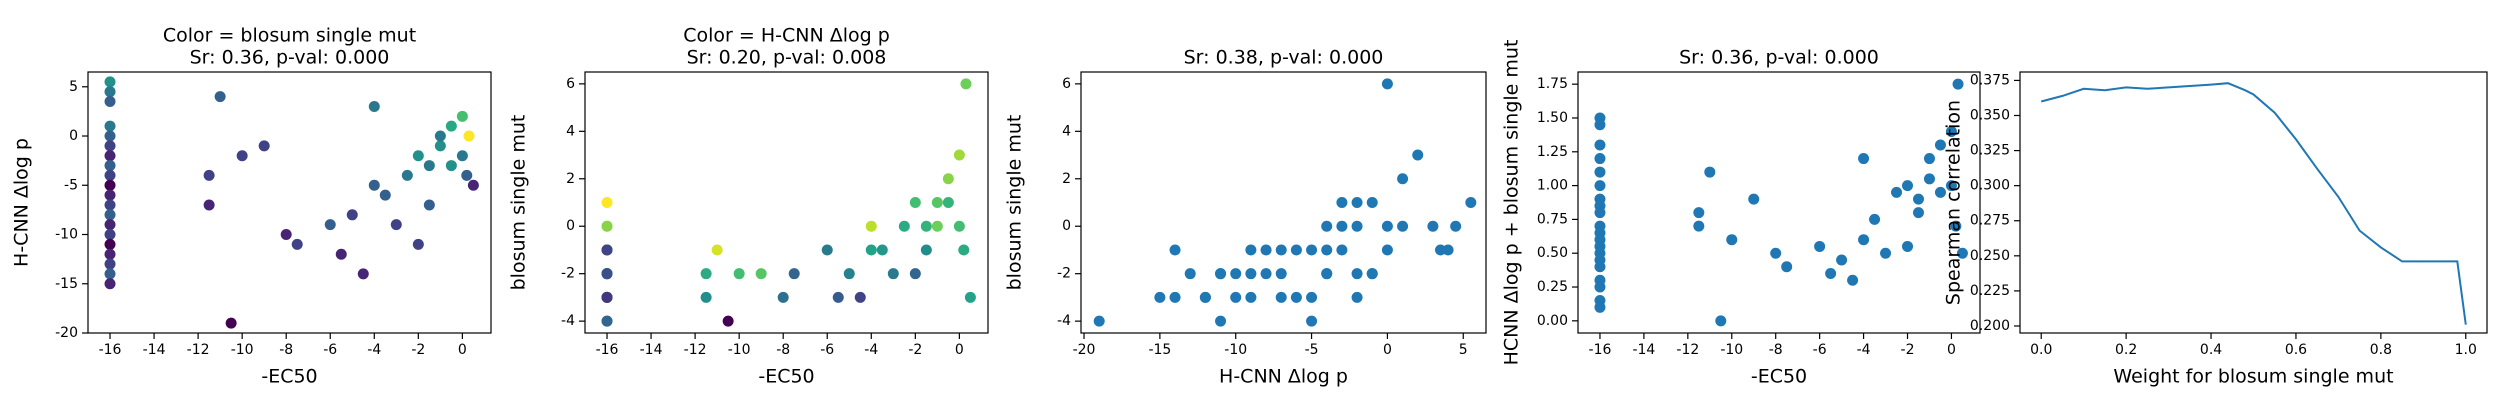 This screenshot has width=2500, height=400. I want to click on y-tick-label: 6, so click(570, 84).